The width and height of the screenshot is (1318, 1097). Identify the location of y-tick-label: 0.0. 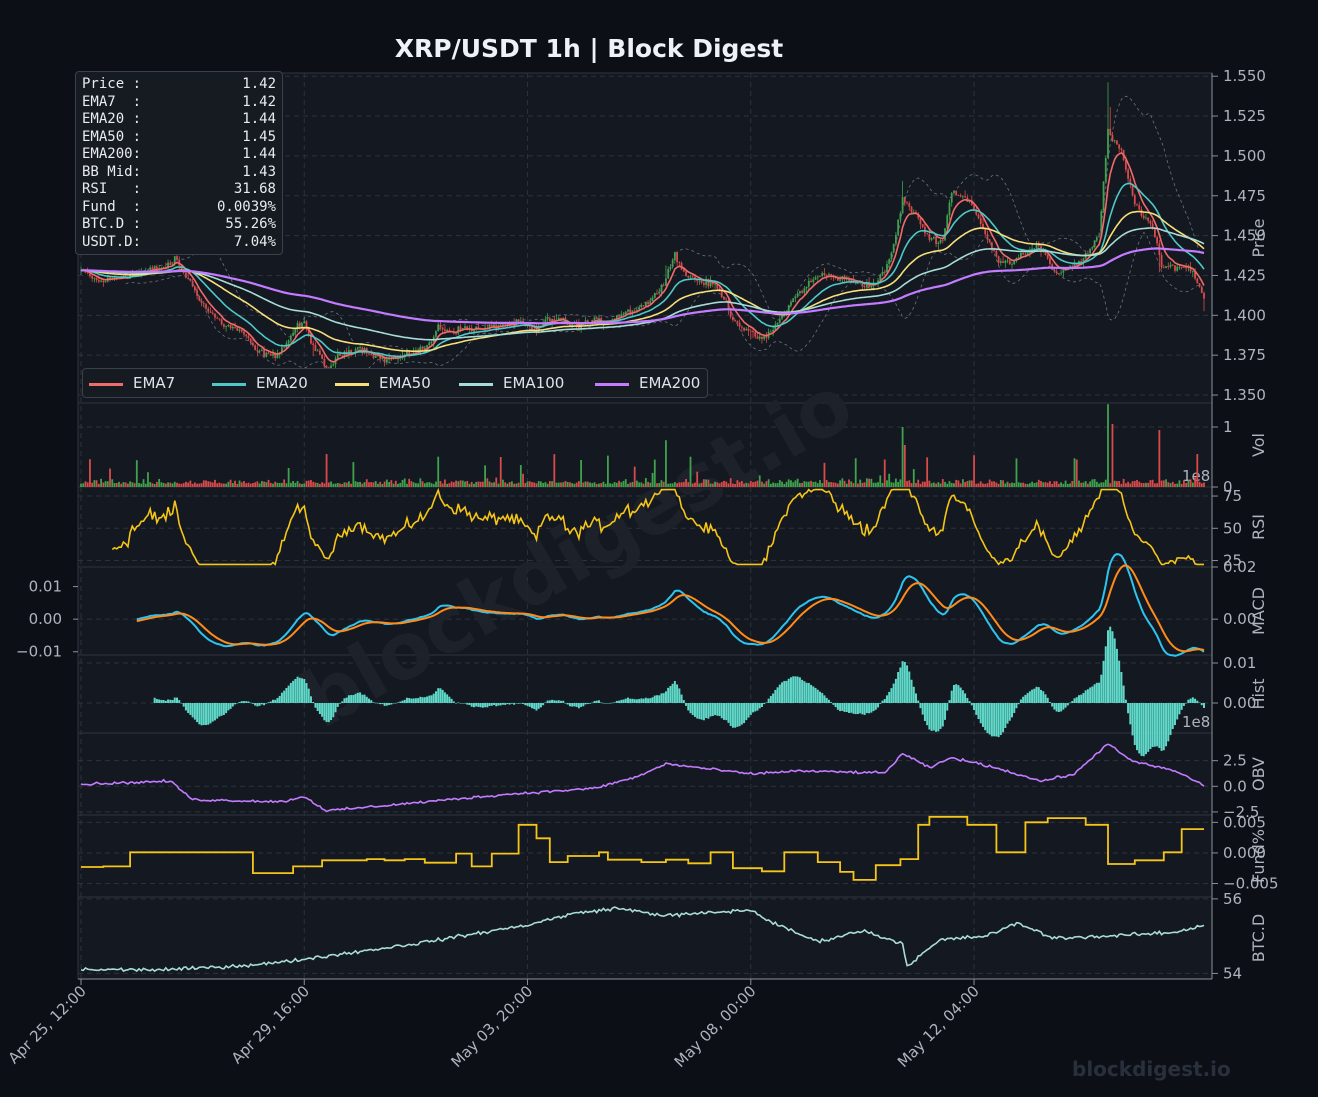
(1235, 786).